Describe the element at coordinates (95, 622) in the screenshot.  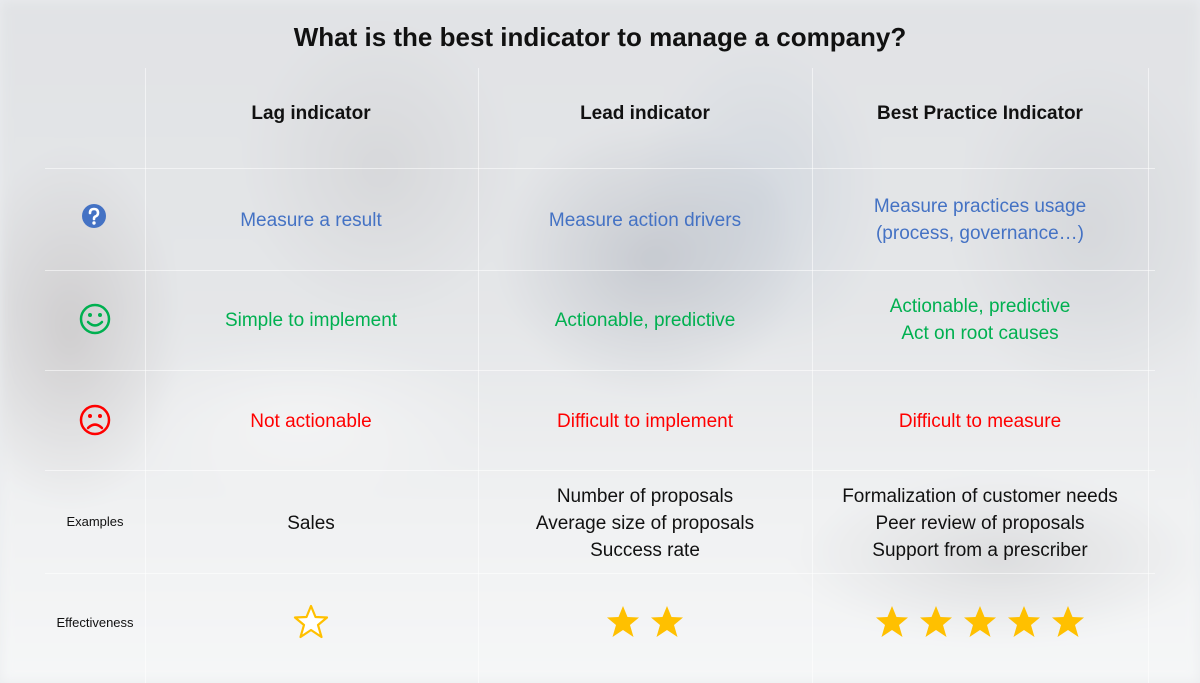
I see `row-label-effectiveness: Effectiveness` at that location.